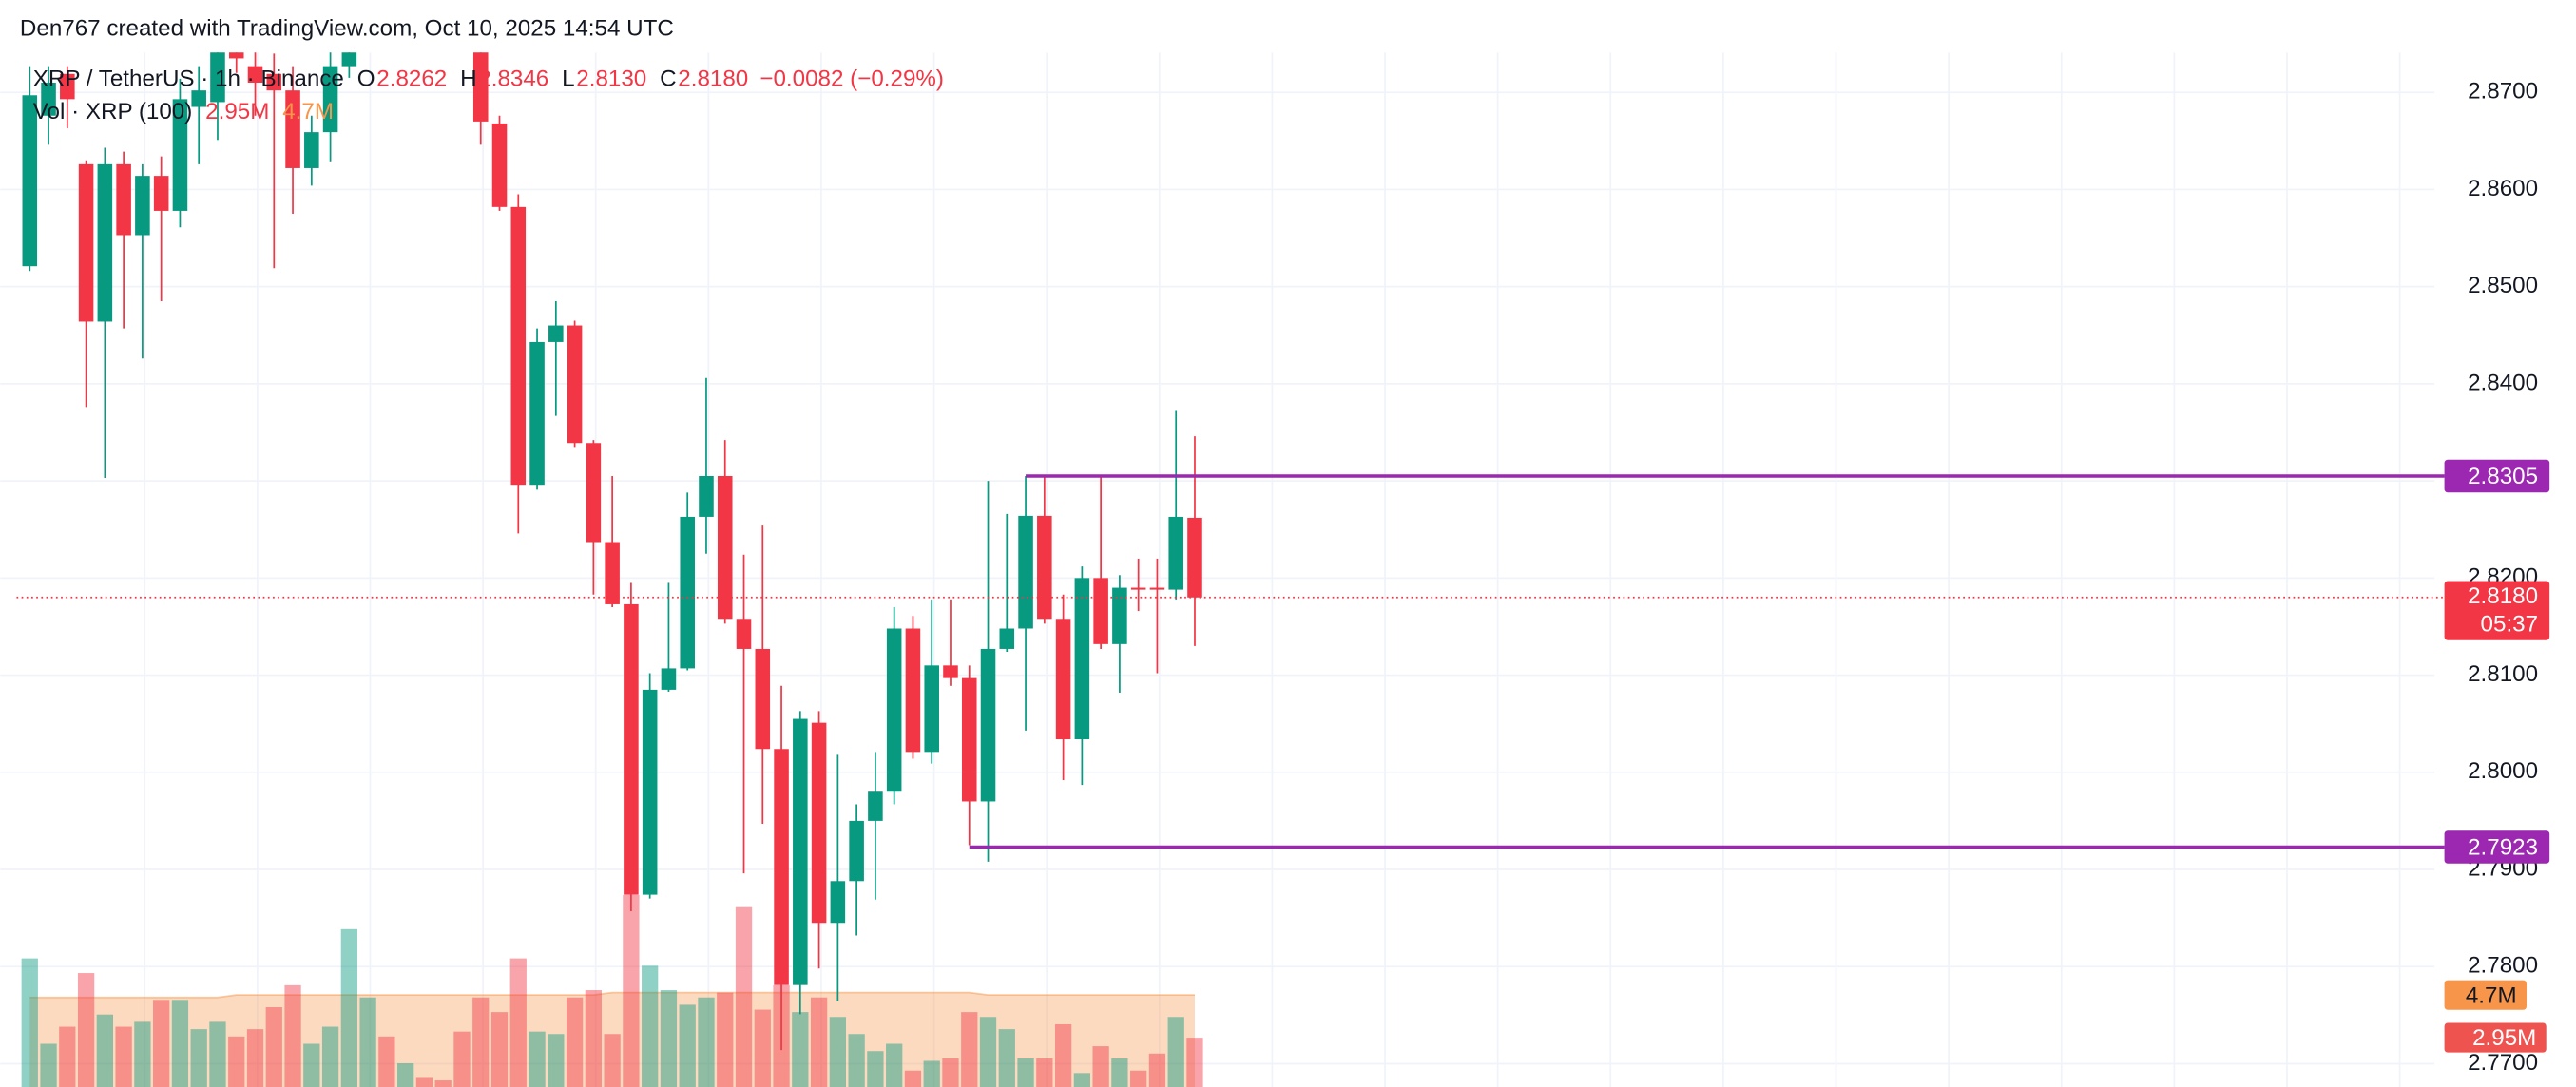 The height and width of the screenshot is (1087, 2576). I want to click on volume-ma-line, so click(612, 995).